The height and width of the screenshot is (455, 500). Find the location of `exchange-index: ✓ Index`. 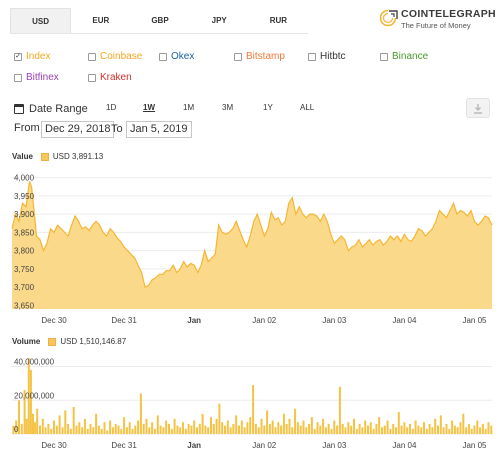

exchange-index: ✓ Index is located at coordinates (32, 56).